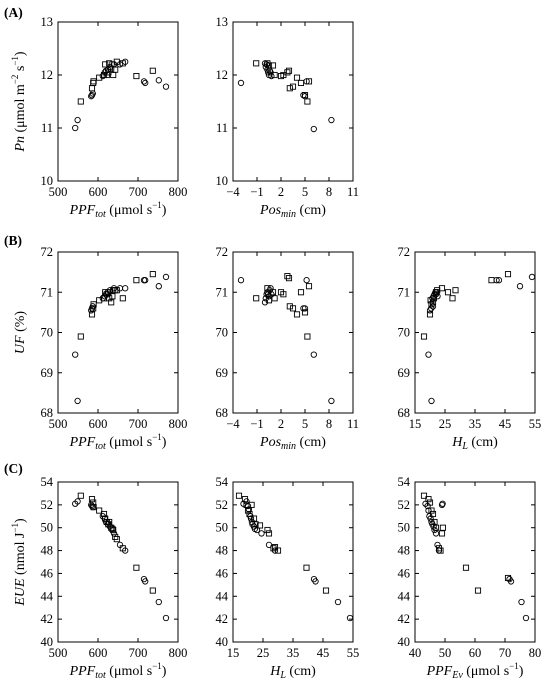  What do you see at coordinates (404, 619) in the screenshot?
I see `y-tick-label: 42` at bounding box center [404, 619].